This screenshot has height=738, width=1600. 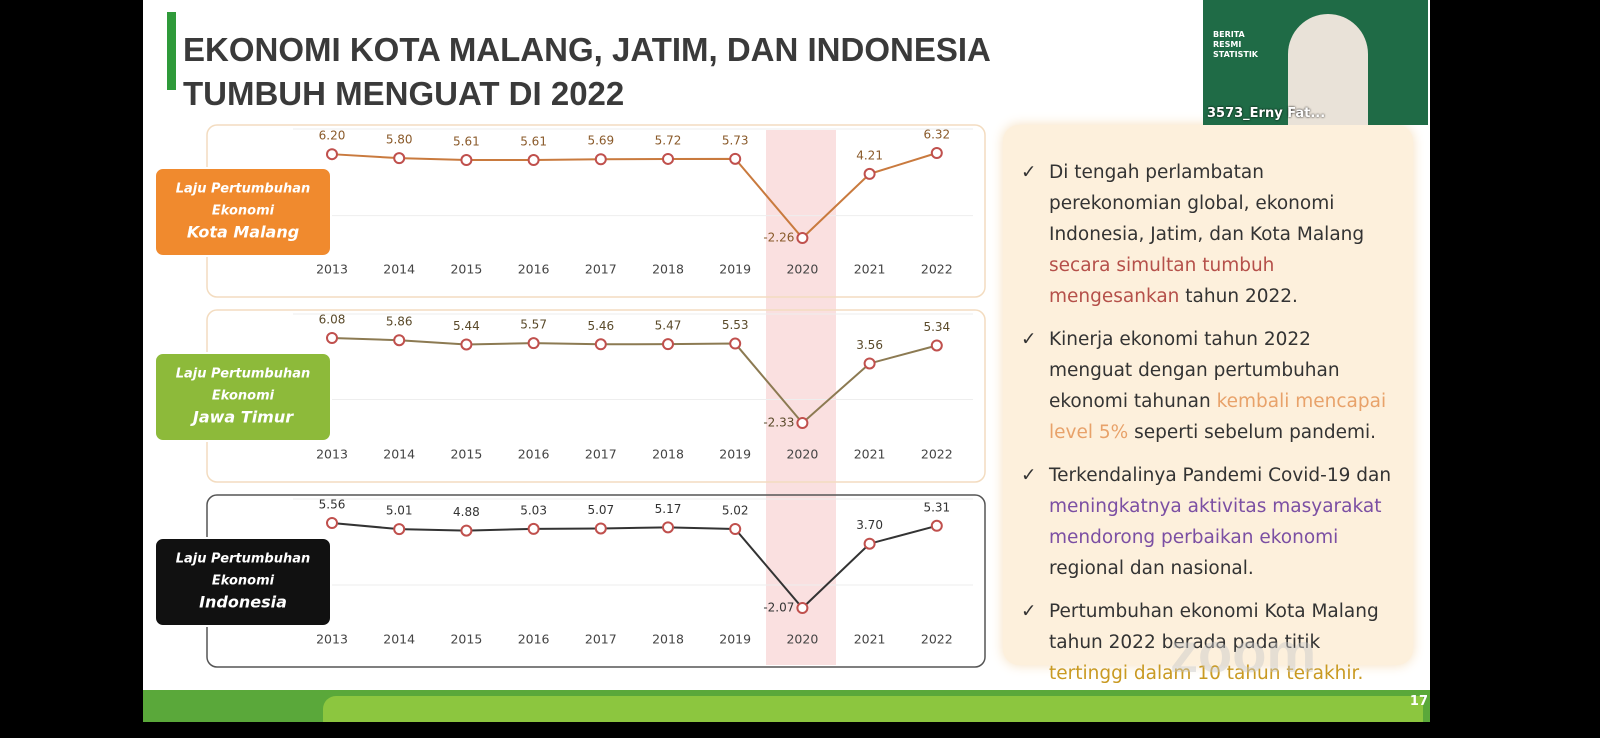 What do you see at coordinates (1162, 281) in the screenshot?
I see `bullet-highlight: secara simultan tumbuh mengesankan` at bounding box center [1162, 281].